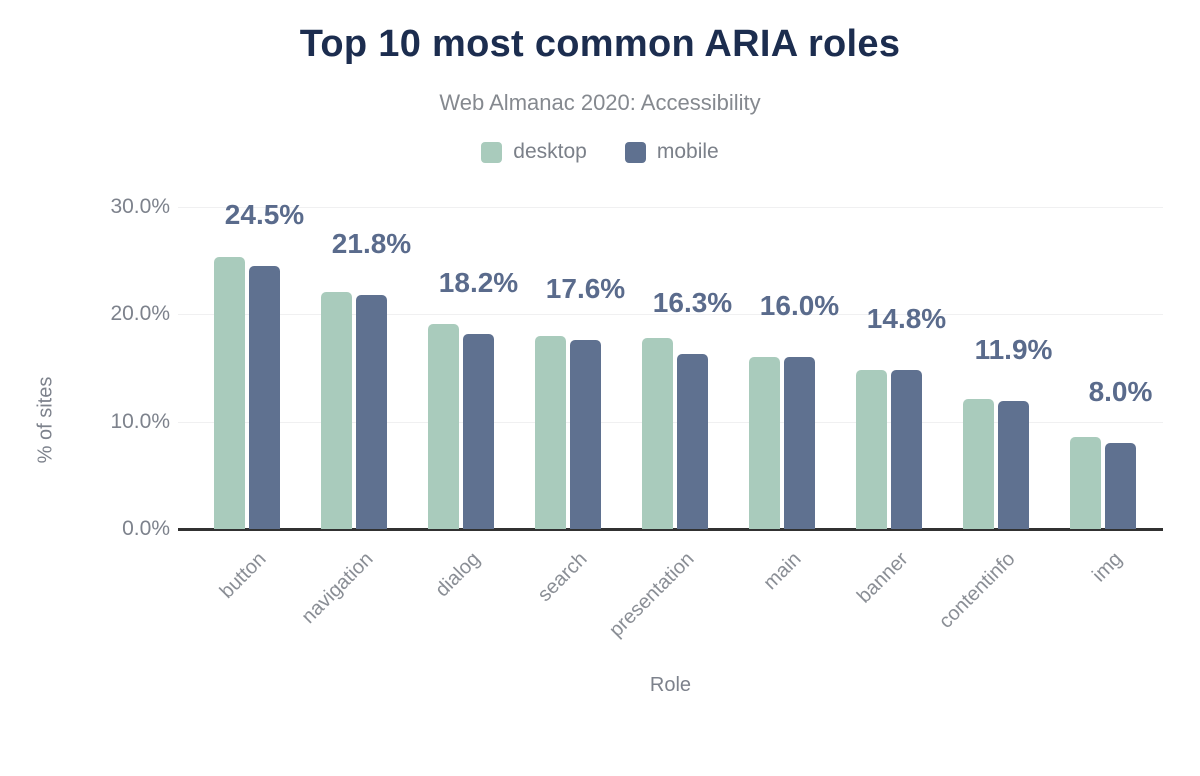 This screenshot has width=1200, height=776. What do you see at coordinates (371, 412) in the screenshot?
I see `bar-mobile-navigation` at bounding box center [371, 412].